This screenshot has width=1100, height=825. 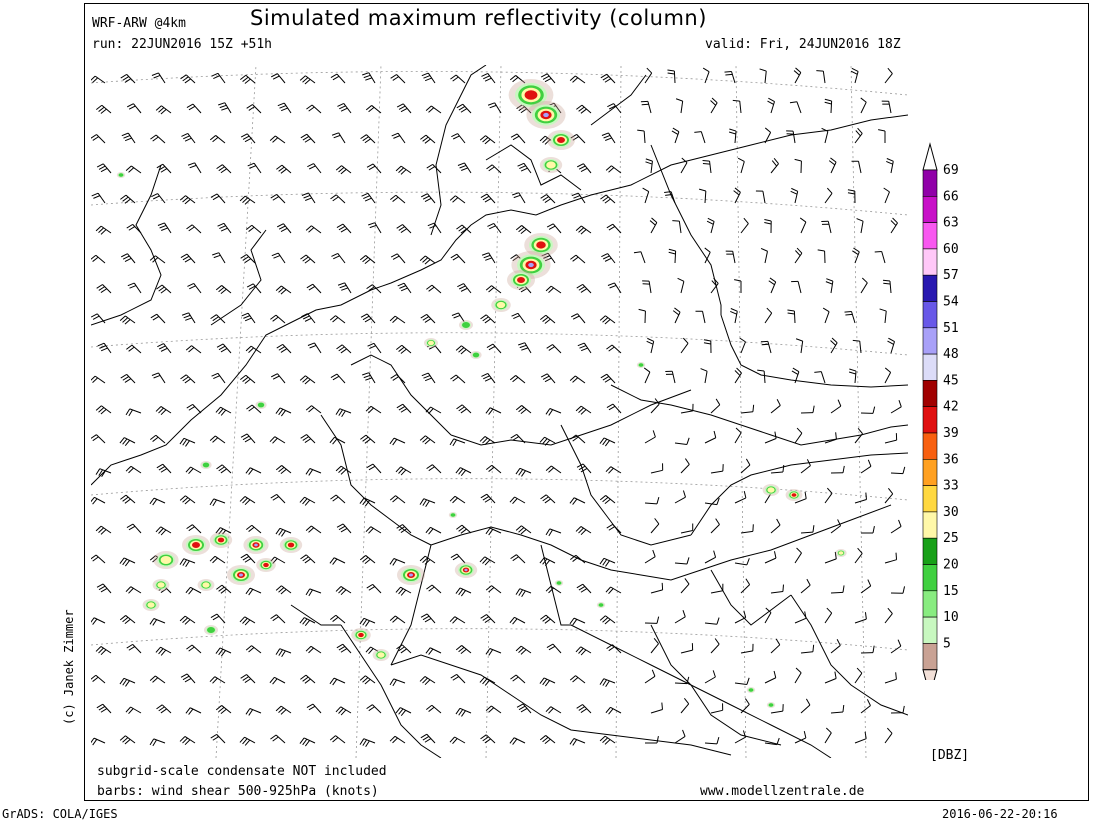 What do you see at coordinates (238, 791) in the screenshot?
I see `barbs-note: barbs: wind shear 500-925hPa (knots)` at bounding box center [238, 791].